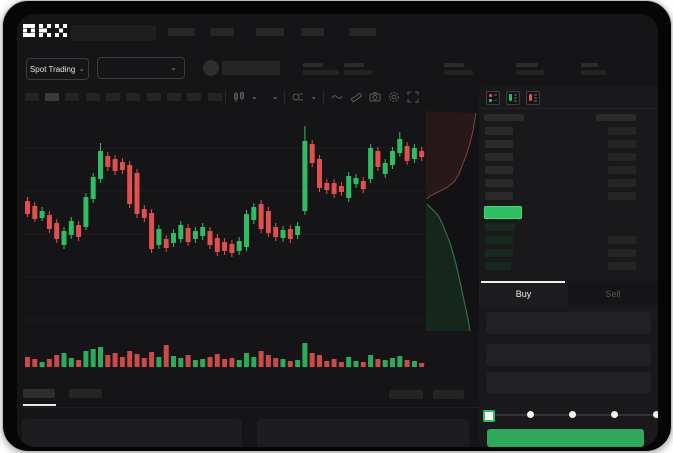 Image resolution: width=673 pixels, height=453 pixels. I want to click on camera-icon, so click(374, 96).